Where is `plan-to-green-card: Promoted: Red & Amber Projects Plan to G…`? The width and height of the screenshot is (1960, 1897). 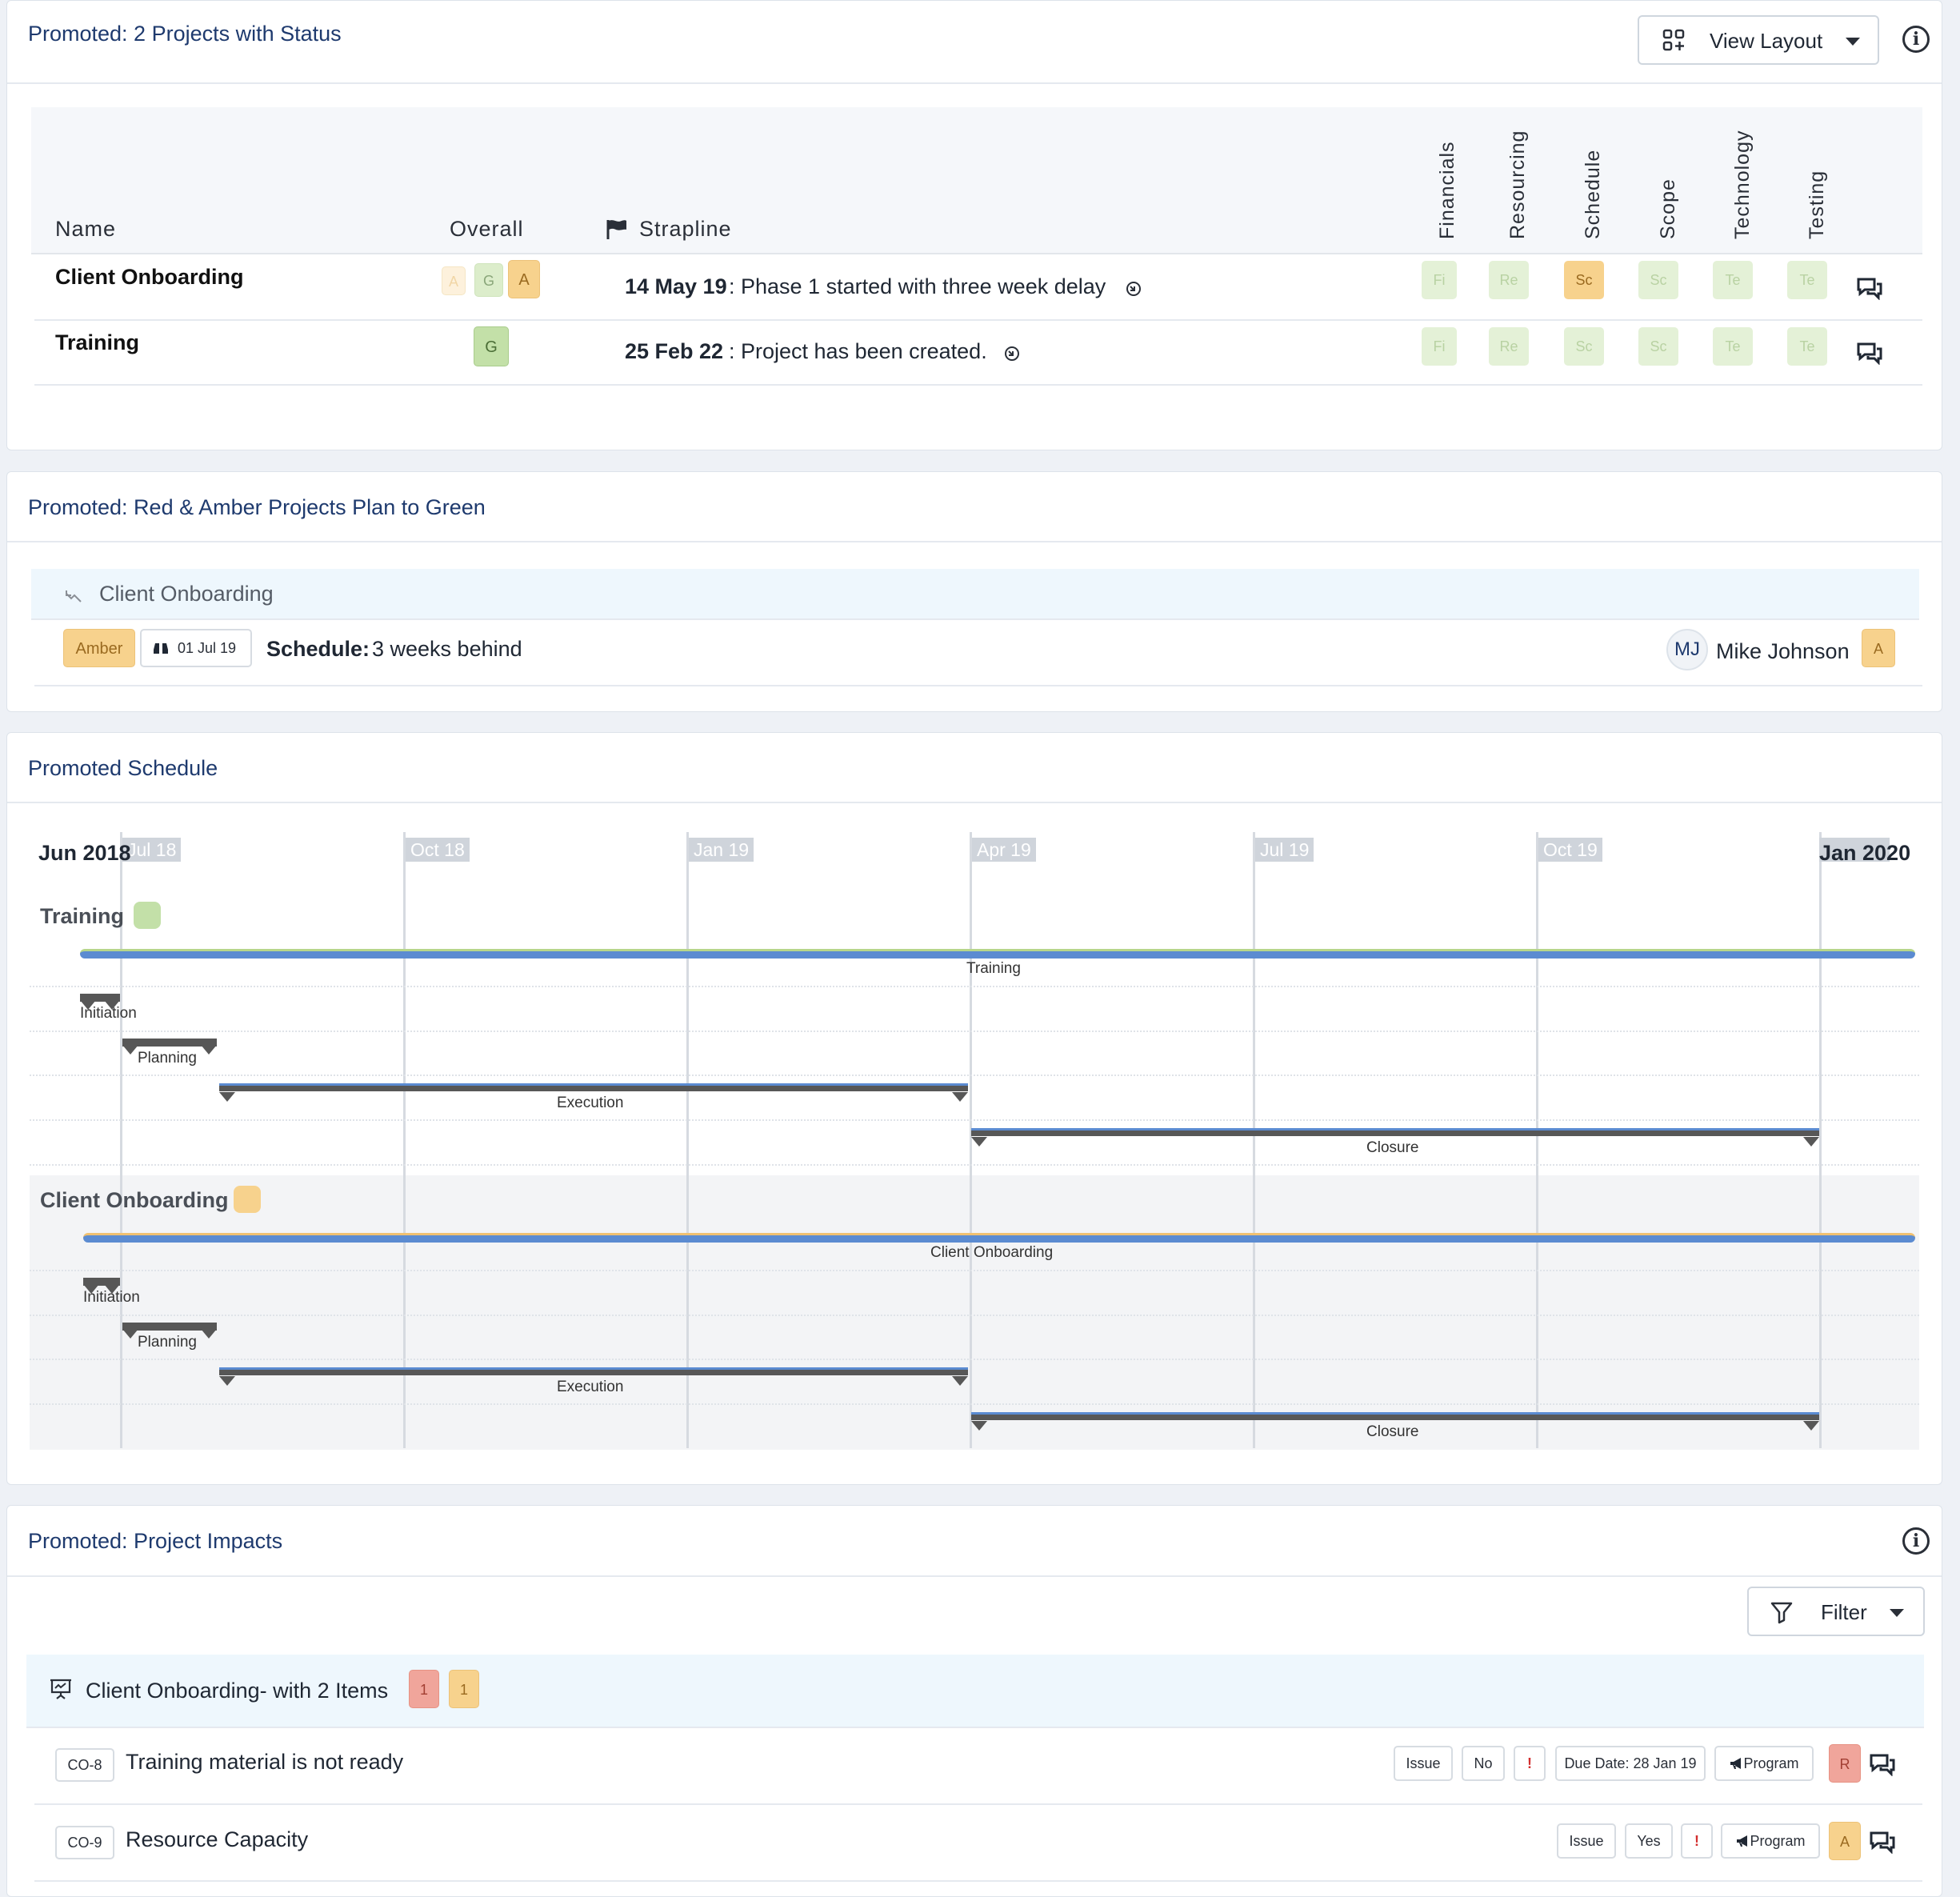
plan-to-green-card: Promoted: Red & Amber Projects Plan to G… is located at coordinates (974, 591).